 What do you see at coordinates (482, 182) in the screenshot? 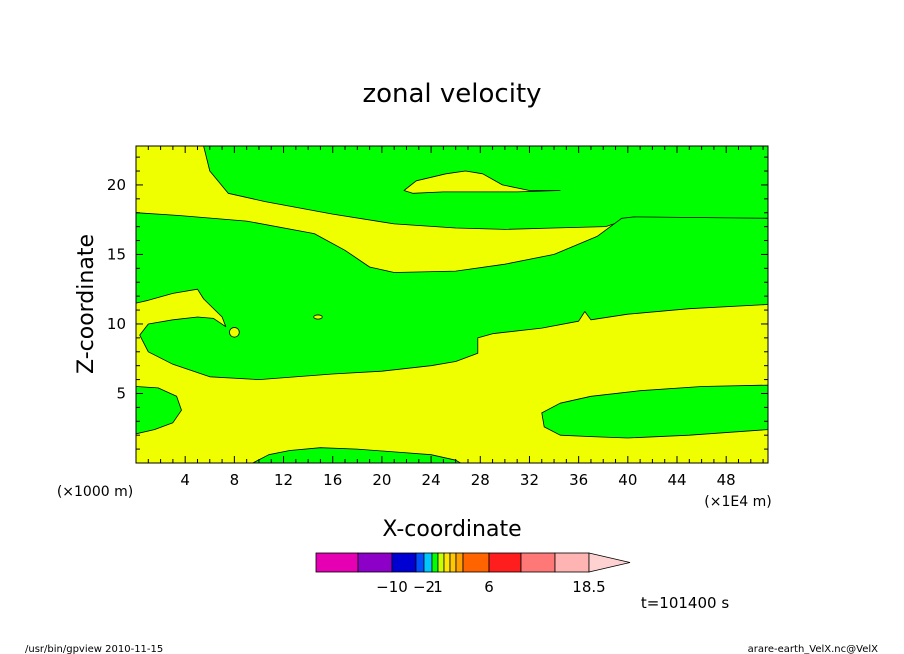
I see `contour-region-top-band-hole` at bounding box center [482, 182].